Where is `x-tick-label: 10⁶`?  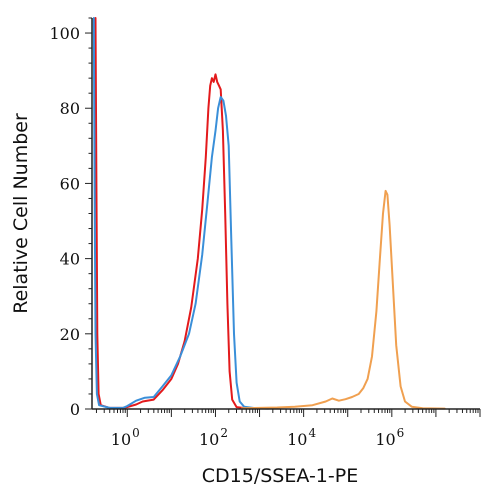 x-tick-label: 10⁶ is located at coordinates (389, 437).